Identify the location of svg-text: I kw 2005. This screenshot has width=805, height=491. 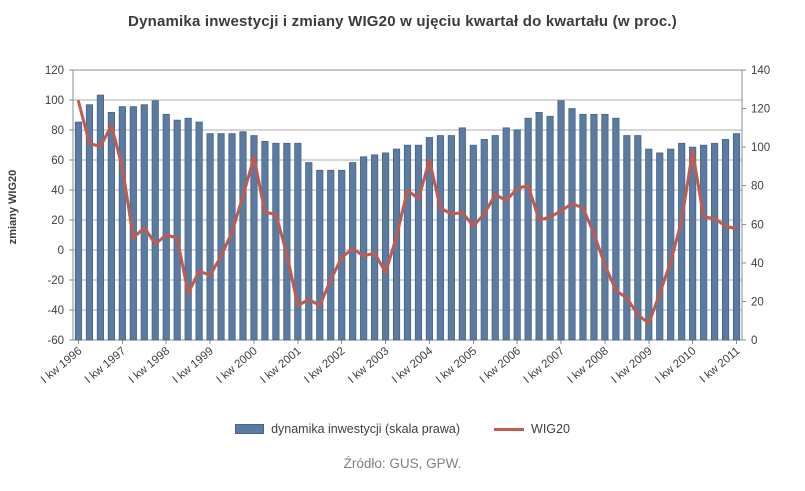
(456, 365).